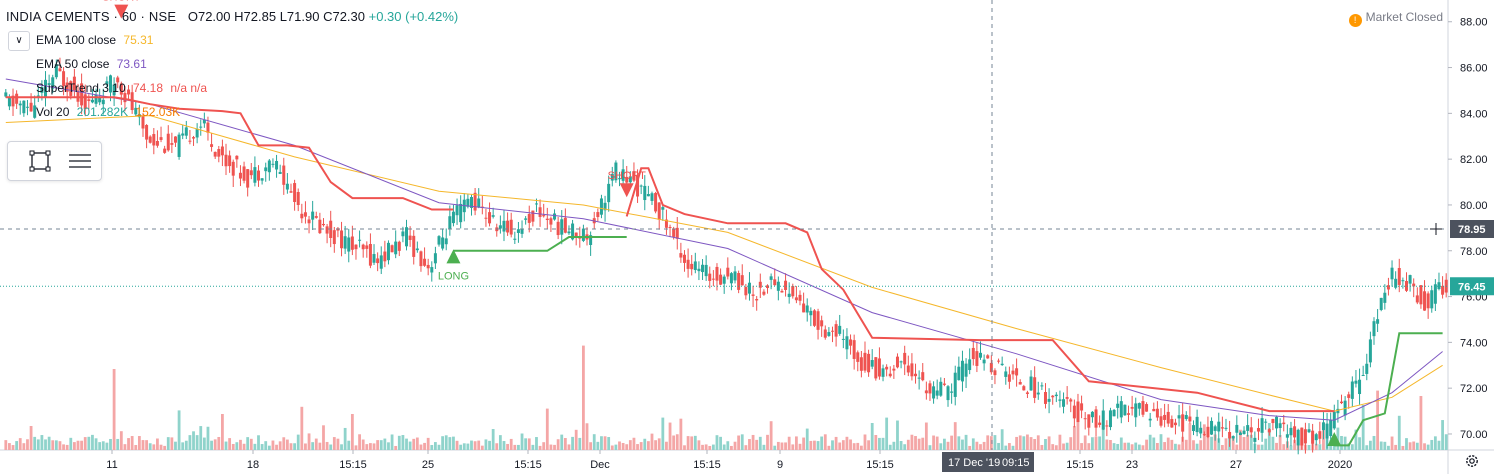 This screenshot has height=474, width=1494. Describe the element at coordinates (111, 465) in the screenshot. I see `x-tick-label: 11` at that location.